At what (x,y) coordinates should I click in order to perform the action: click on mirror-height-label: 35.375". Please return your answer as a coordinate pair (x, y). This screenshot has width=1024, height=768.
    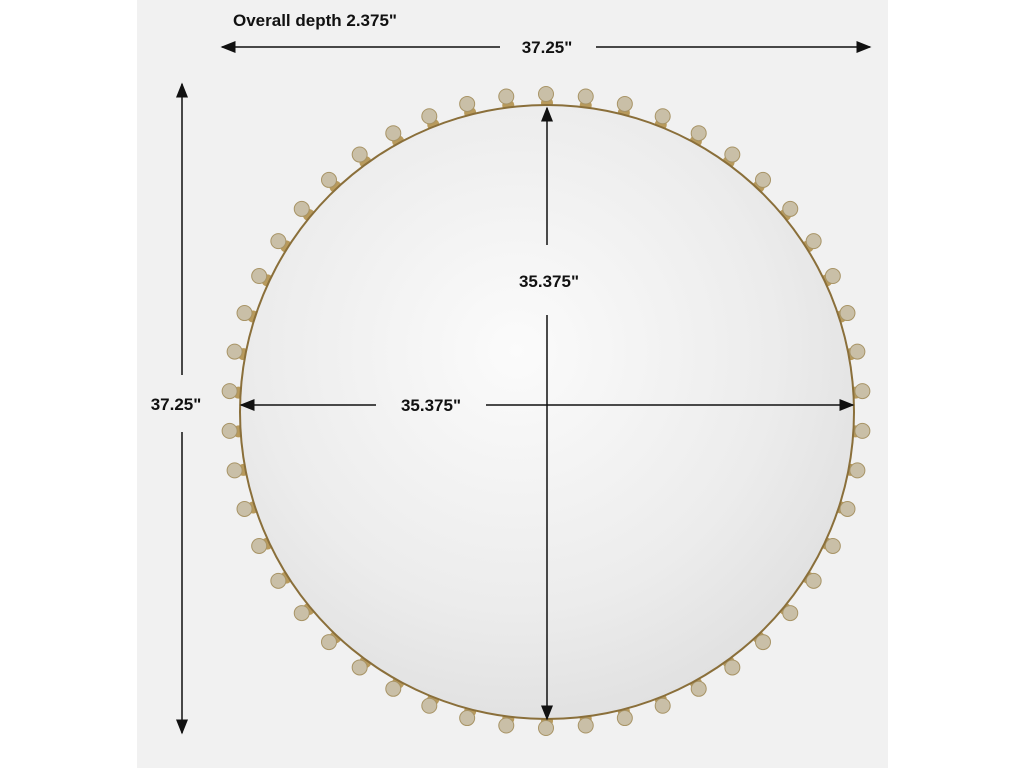
    Looking at the image, I should click on (549, 281).